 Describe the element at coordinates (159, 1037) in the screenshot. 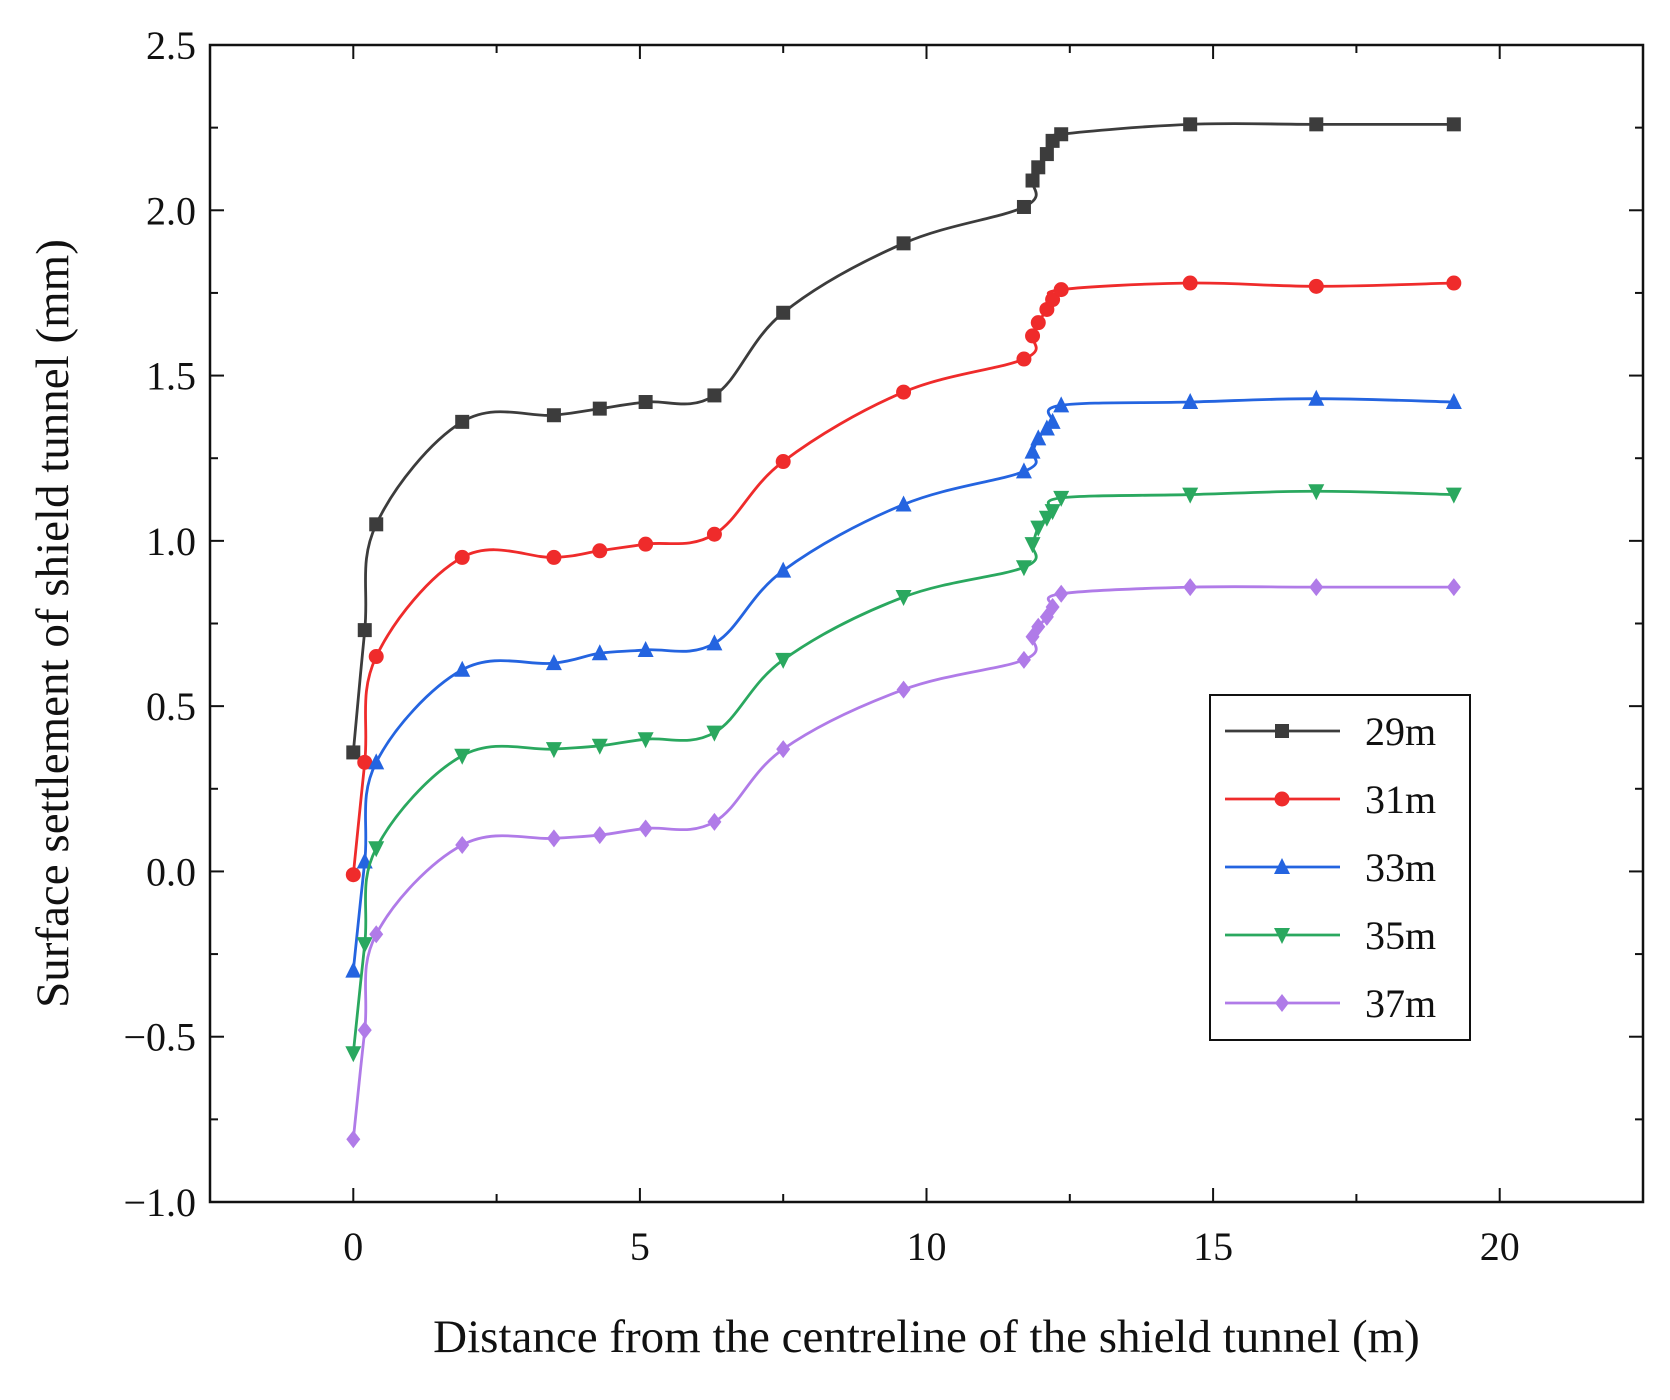

I see `y-tick-label: −0.5` at that location.